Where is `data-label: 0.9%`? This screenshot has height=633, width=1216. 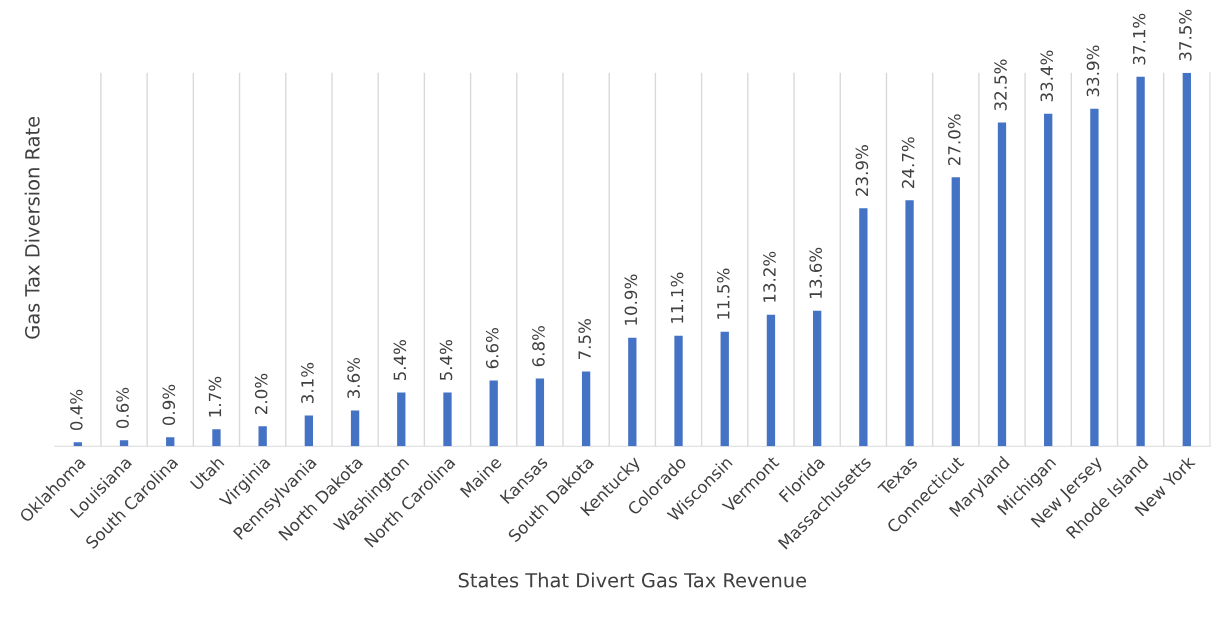
data-label: 0.9% is located at coordinates (169, 405).